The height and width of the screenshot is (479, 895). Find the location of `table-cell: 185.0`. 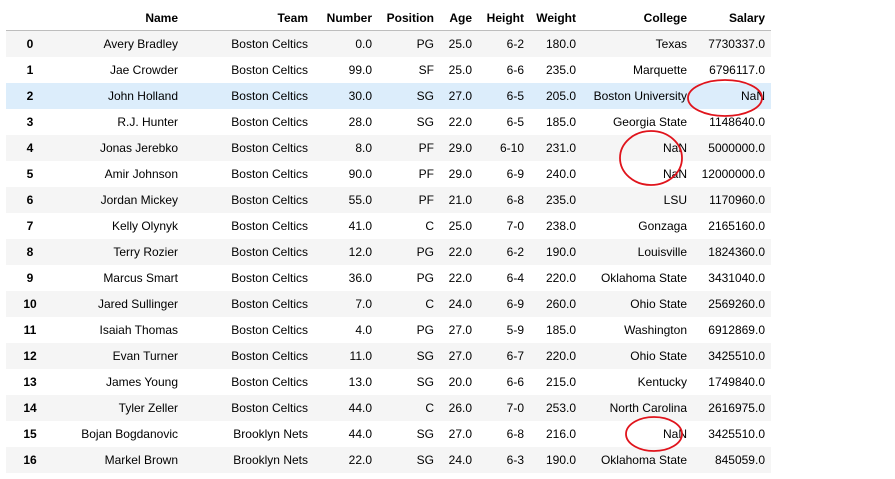

table-cell: 185.0 is located at coordinates (560, 330).